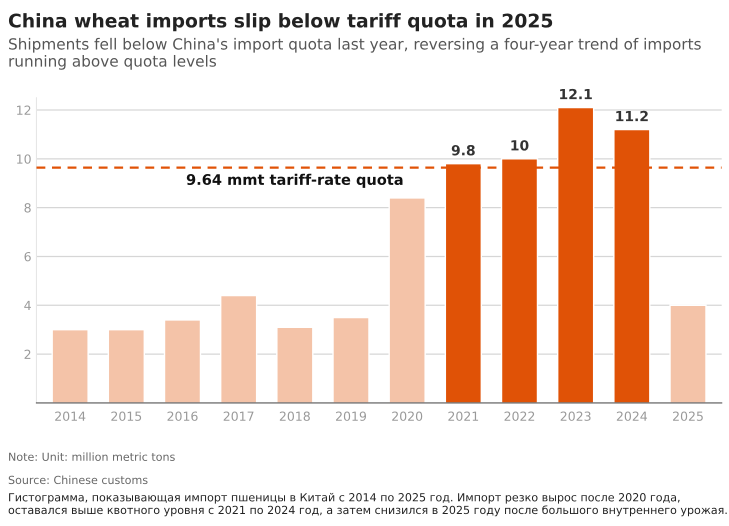 The width and height of the screenshot is (729, 526). What do you see at coordinates (367, 504) in the screenshot?
I see `text: Гистограмма, показывающая импорт пшеницы в Китай с 2014 по 2025 год. Импорт резко вырос после 2020 года, оставался выше квотного уровня с 2021 по 2024 год, а затем снизился в 2025 году после большого внутреннего урожая.` at bounding box center [367, 504].